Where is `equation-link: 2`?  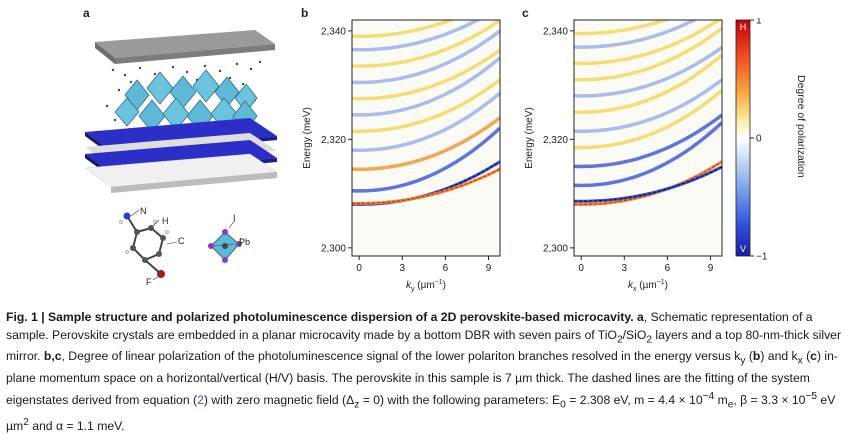
equation-link: 2 is located at coordinates (200, 399).